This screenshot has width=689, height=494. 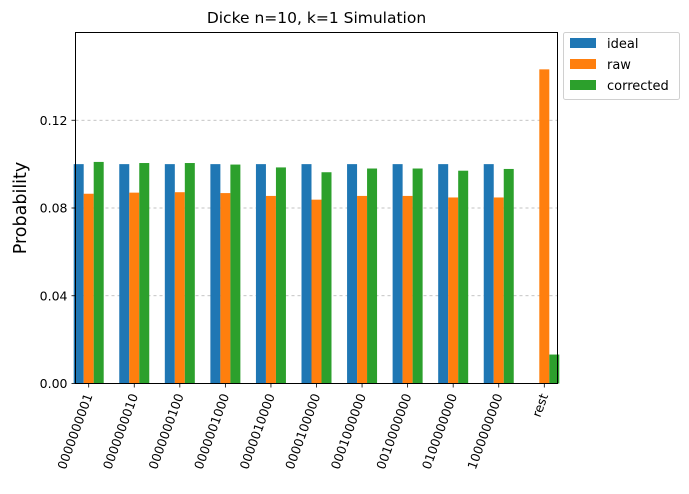 I want to click on x-tick-label: 0000001000, so click(x=211, y=431).